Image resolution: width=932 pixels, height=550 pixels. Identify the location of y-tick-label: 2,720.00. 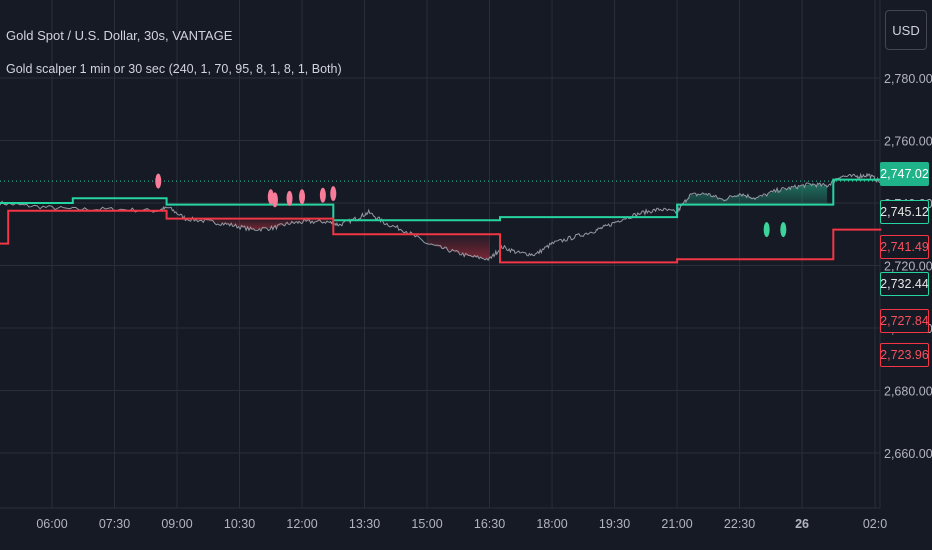
(908, 267).